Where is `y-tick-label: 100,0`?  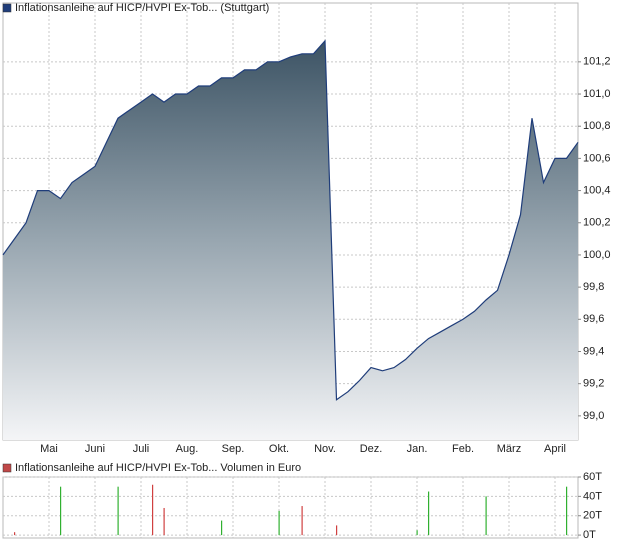
y-tick-label: 100,0 is located at coordinates (597, 255).